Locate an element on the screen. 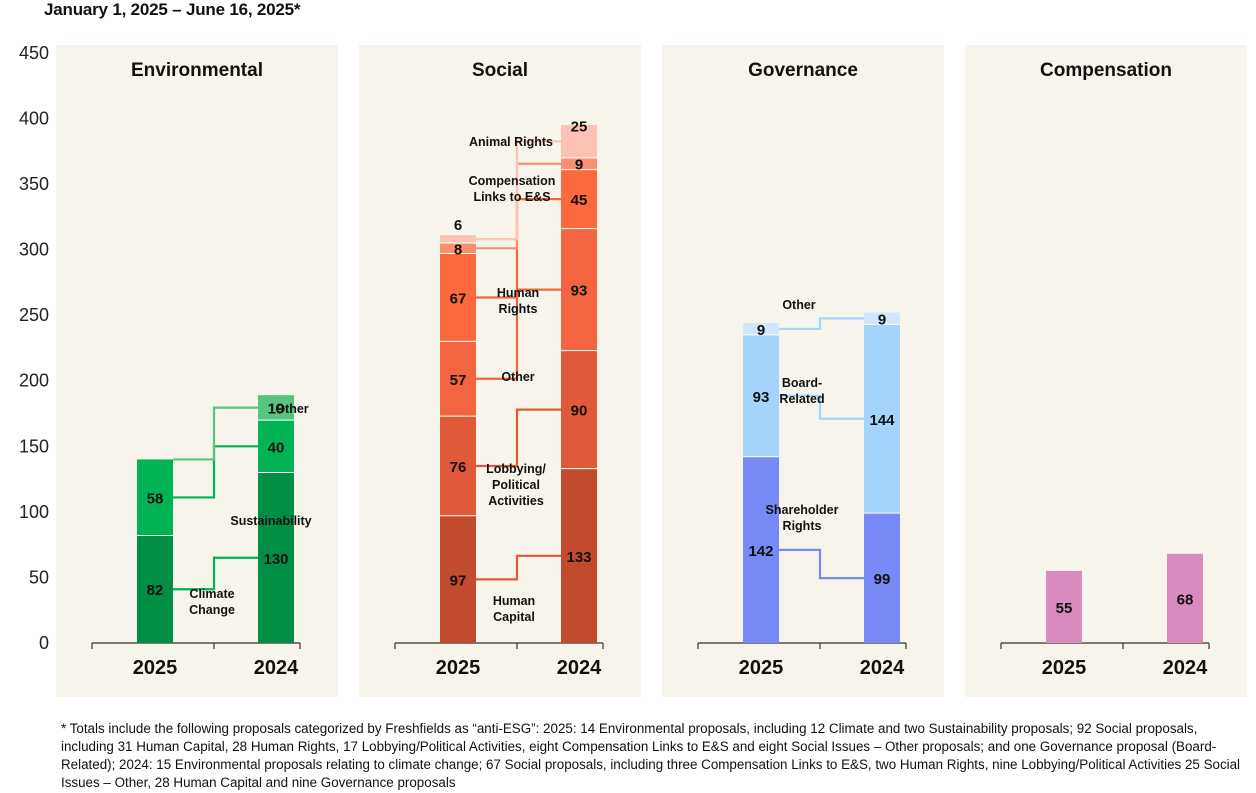 The width and height of the screenshot is (1256, 793). data-label: 97 is located at coordinates (458, 580).